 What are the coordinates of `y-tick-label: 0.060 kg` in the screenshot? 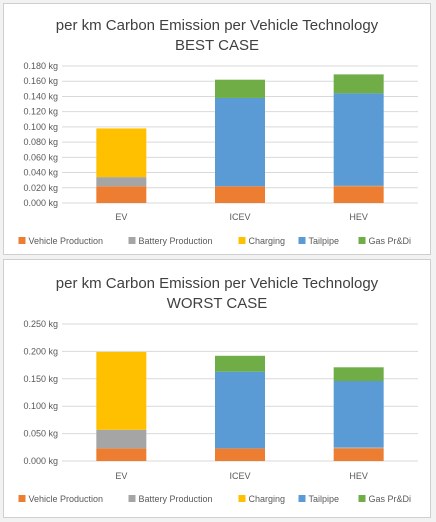 It's located at (40, 157).